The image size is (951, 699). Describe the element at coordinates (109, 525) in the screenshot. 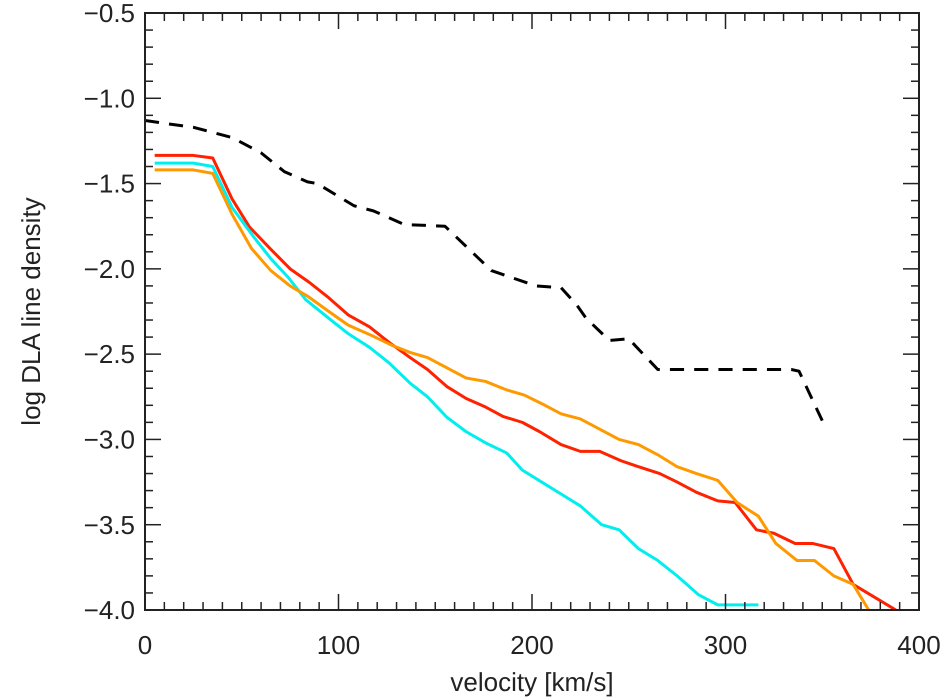

I see `y-tick-label: −3.5` at that location.